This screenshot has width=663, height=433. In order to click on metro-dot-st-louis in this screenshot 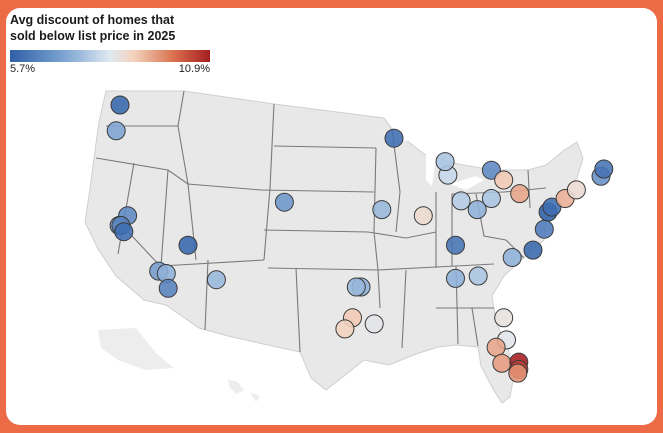, I will do `click(423, 216)`.